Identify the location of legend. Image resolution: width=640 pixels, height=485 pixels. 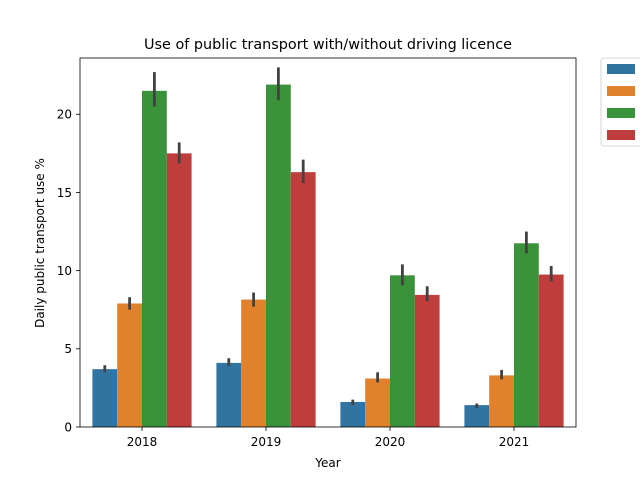
(620, 102).